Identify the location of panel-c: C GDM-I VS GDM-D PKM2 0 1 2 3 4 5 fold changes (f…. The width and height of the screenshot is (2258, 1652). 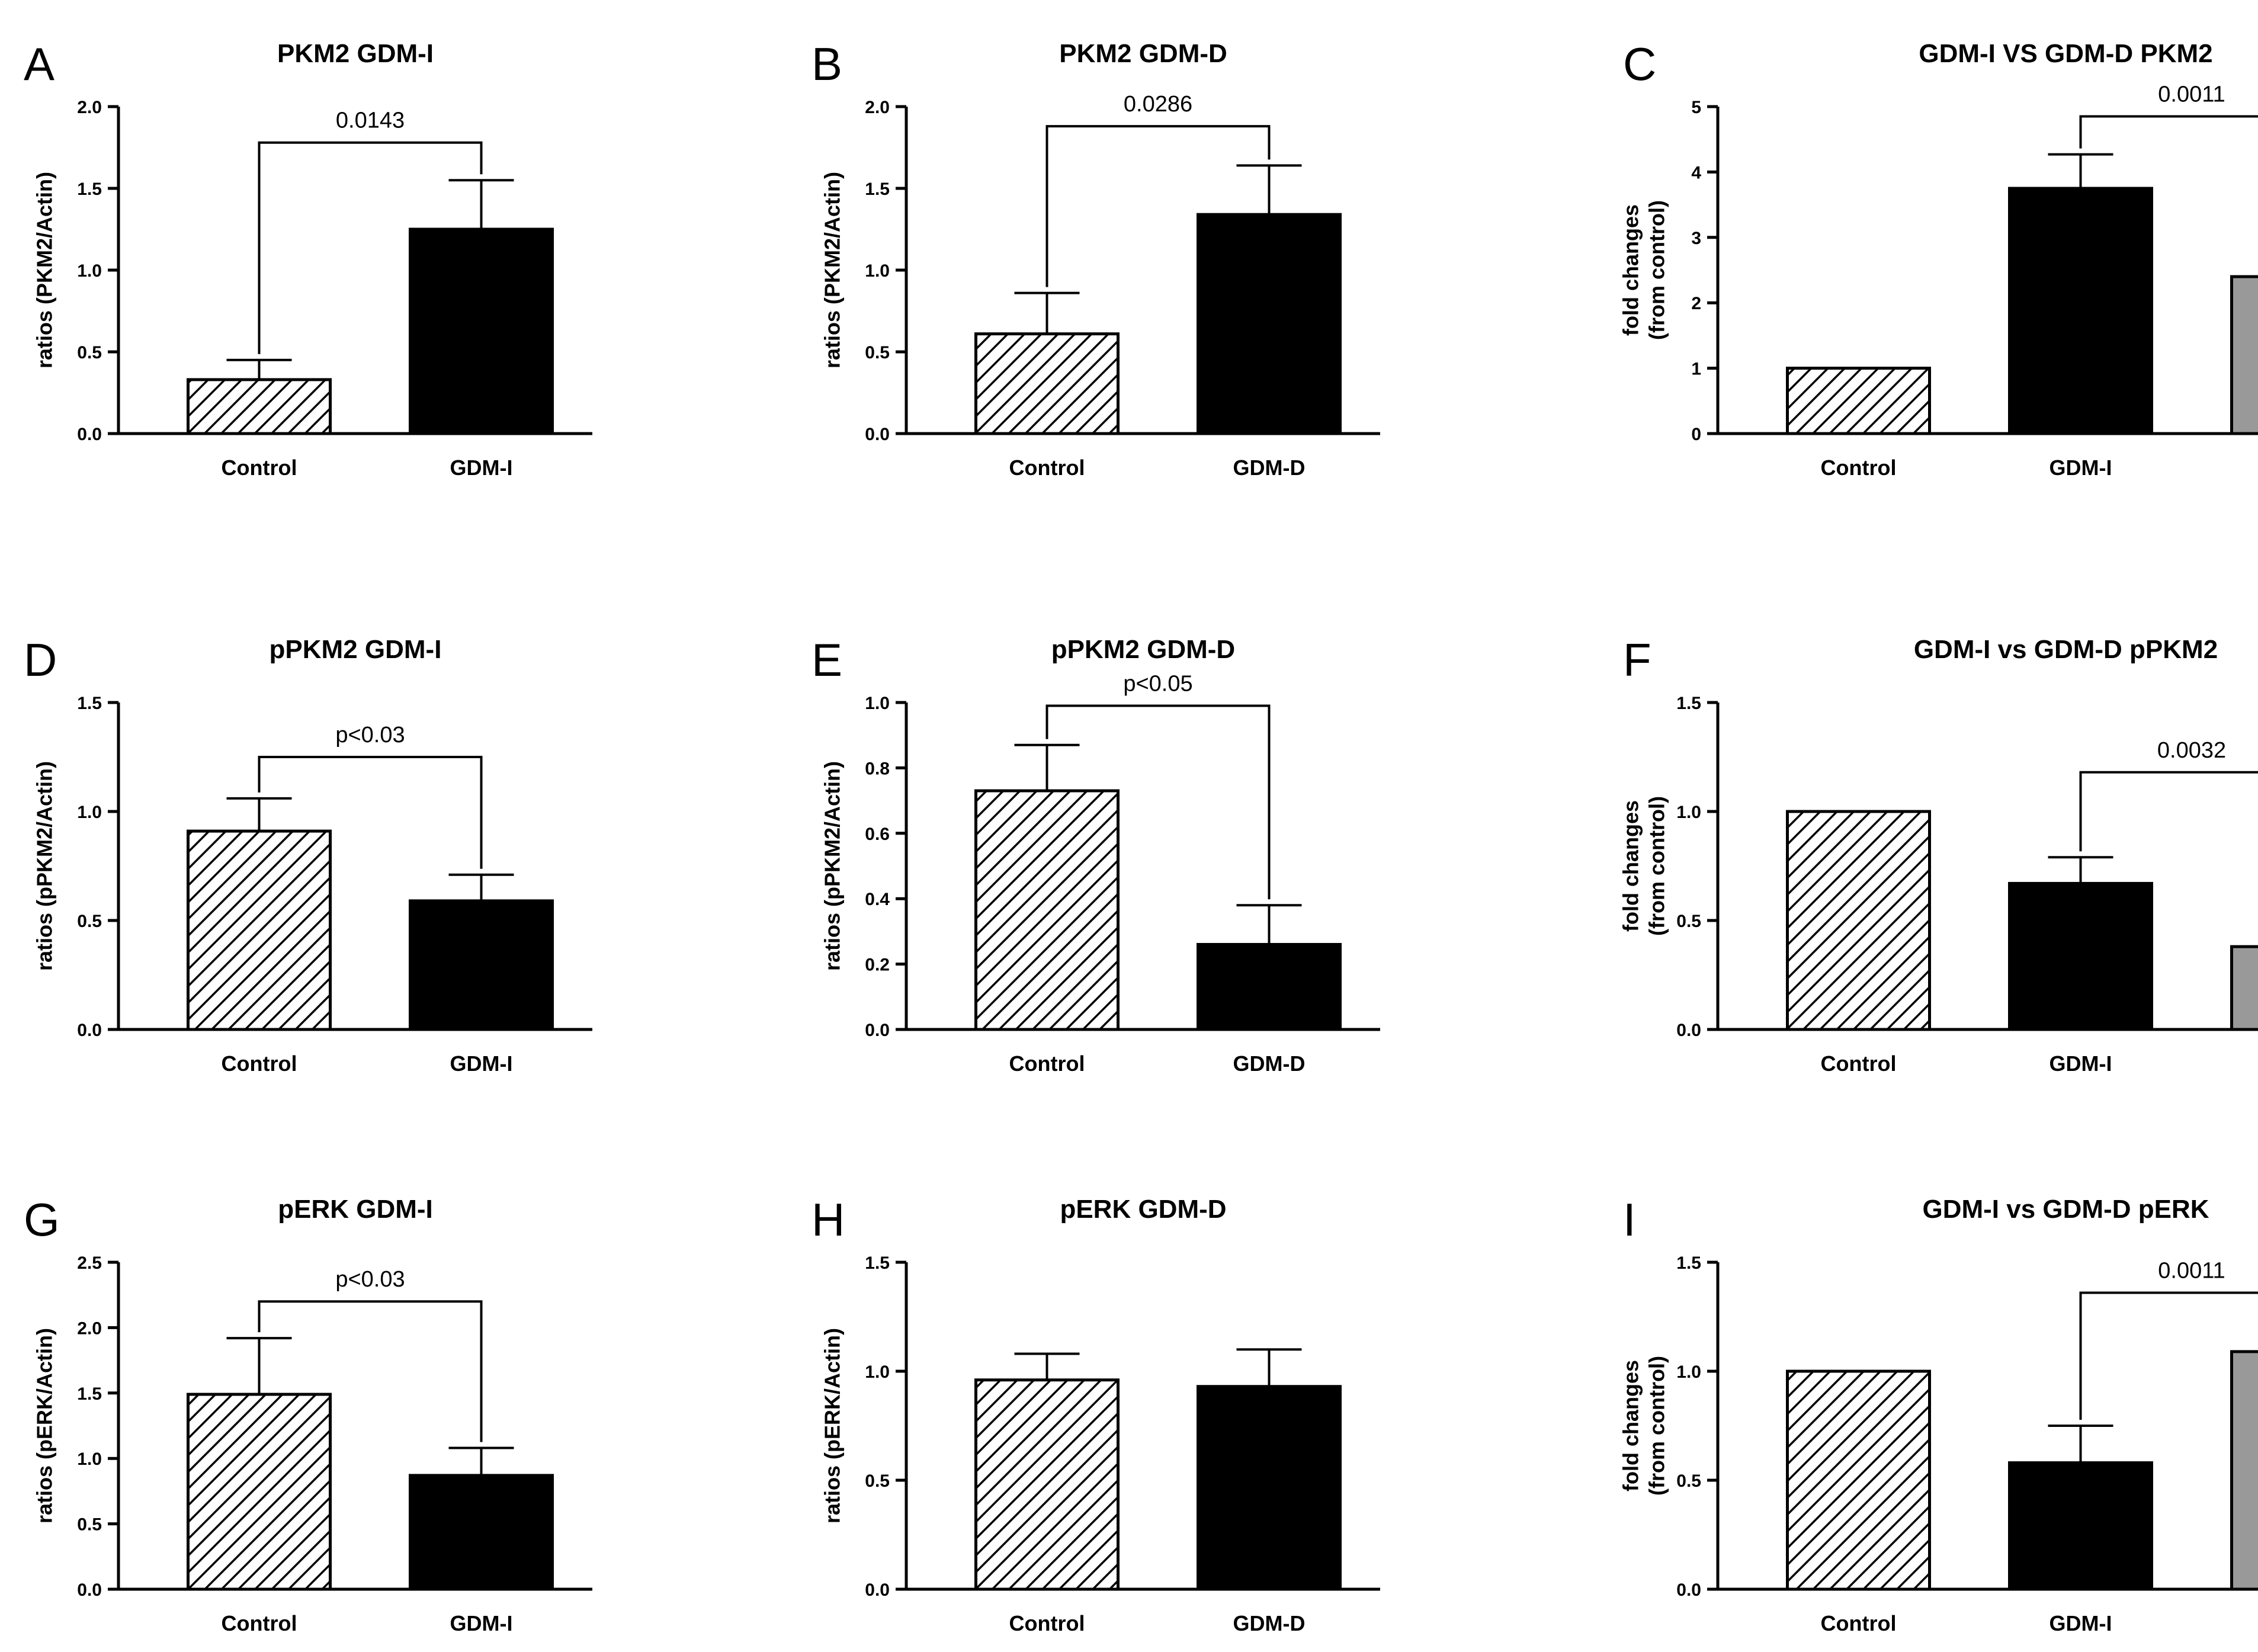
(1938, 259).